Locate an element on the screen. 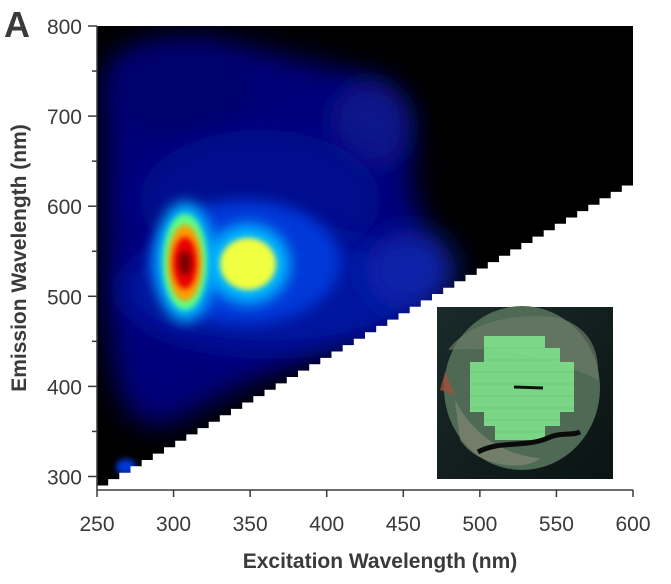 This screenshot has width=671, height=584. heat-core-a is located at coordinates (185, 263).